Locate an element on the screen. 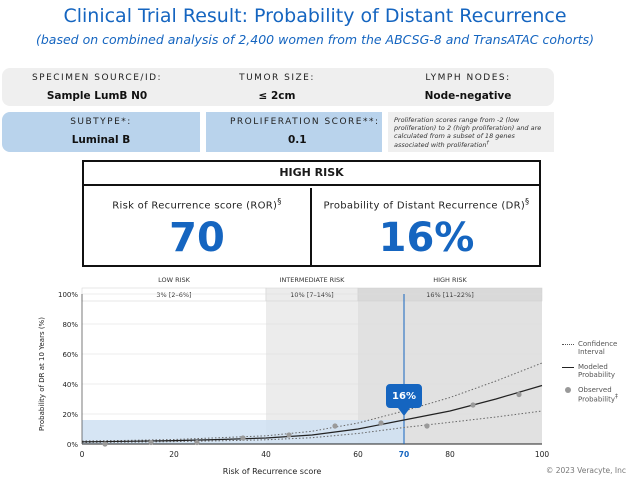 The width and height of the screenshot is (630, 480). lymph-nodes-value: Node-negative is located at coordinates (468, 96).